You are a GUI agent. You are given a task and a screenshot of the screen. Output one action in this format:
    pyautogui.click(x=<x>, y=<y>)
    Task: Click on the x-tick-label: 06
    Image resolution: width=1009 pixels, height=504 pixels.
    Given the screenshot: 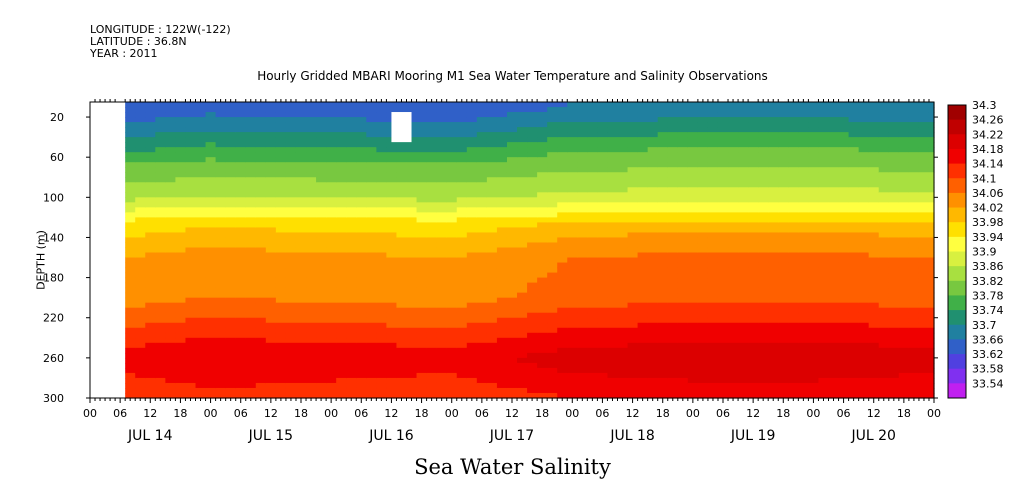 What is the action you would take?
    pyautogui.click(x=120, y=413)
    